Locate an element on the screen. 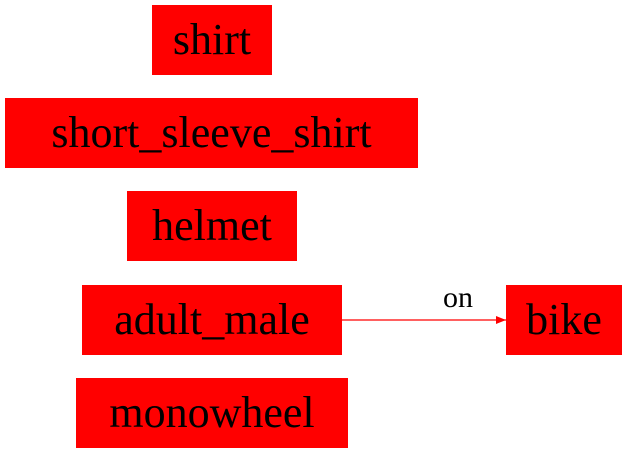 This screenshot has width=627, height=453. node-monowheel: monowheel is located at coordinates (212, 413).